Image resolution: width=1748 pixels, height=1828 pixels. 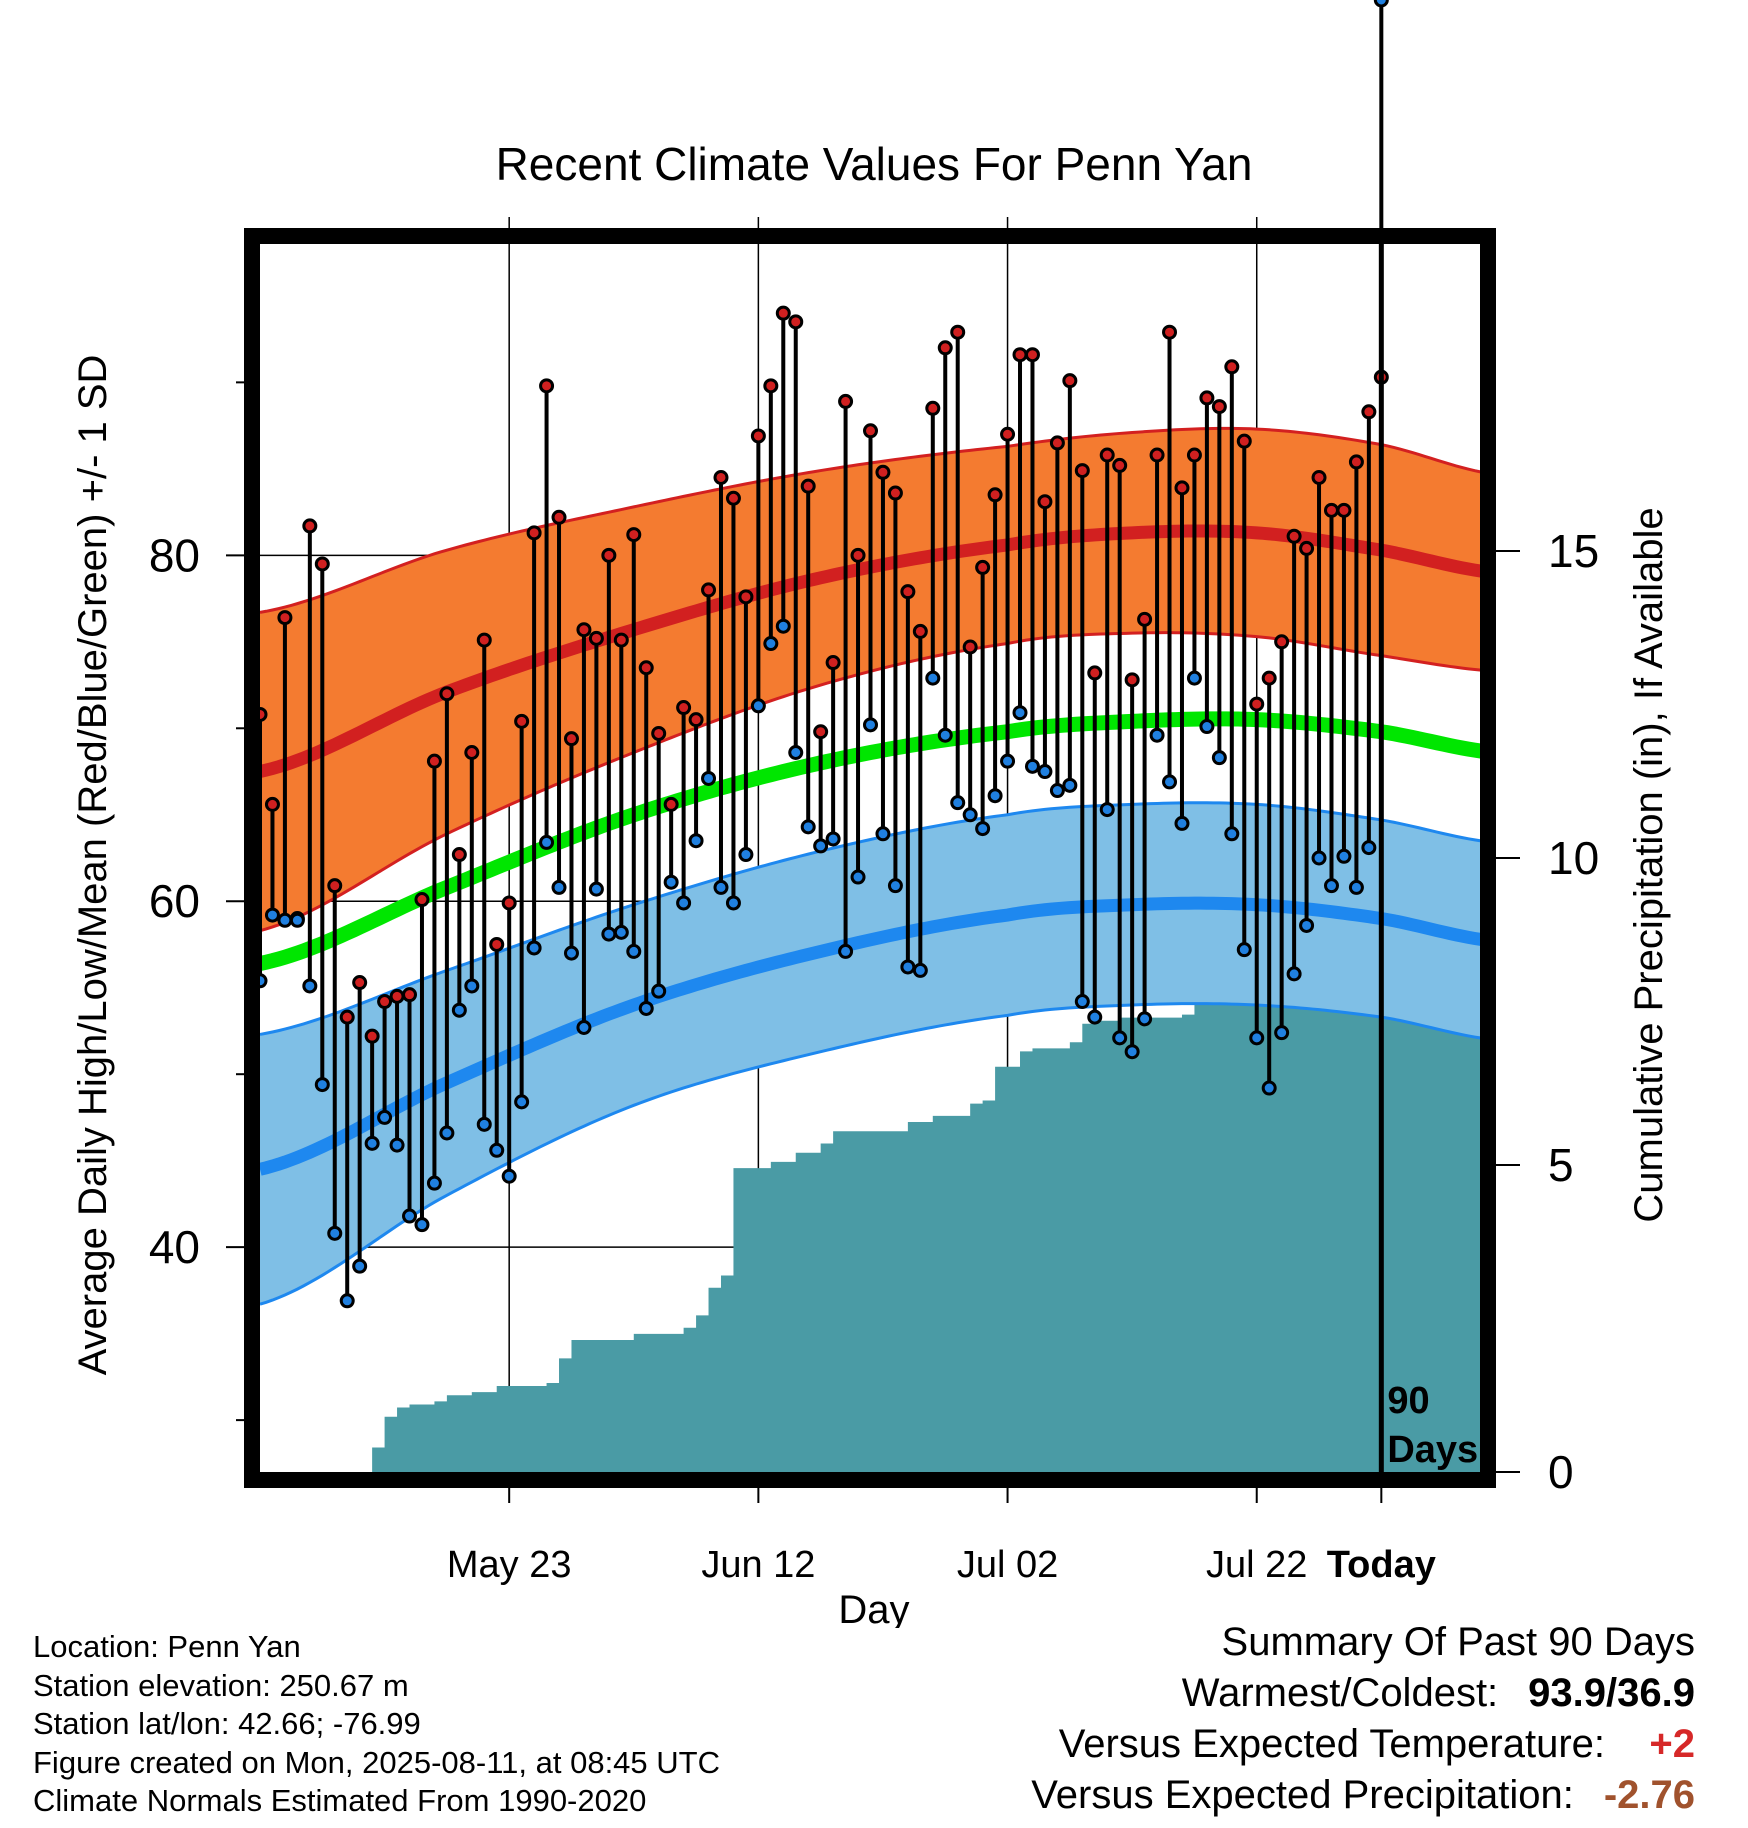 I want to click on y2-tick-label: 0, so click(x=1561, y=1472).